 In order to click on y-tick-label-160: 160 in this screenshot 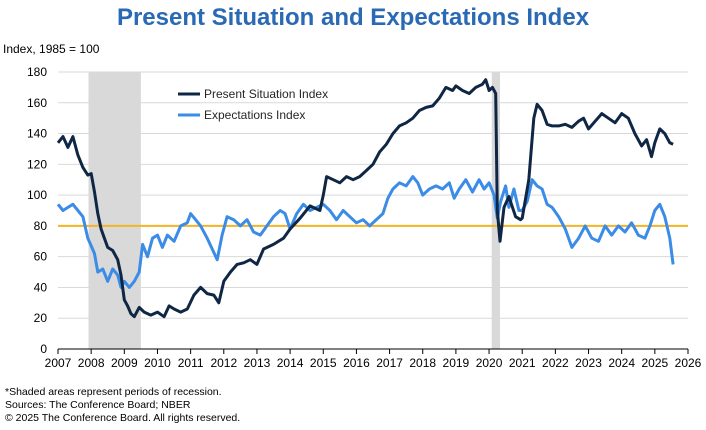, I will do `click(37, 103)`.